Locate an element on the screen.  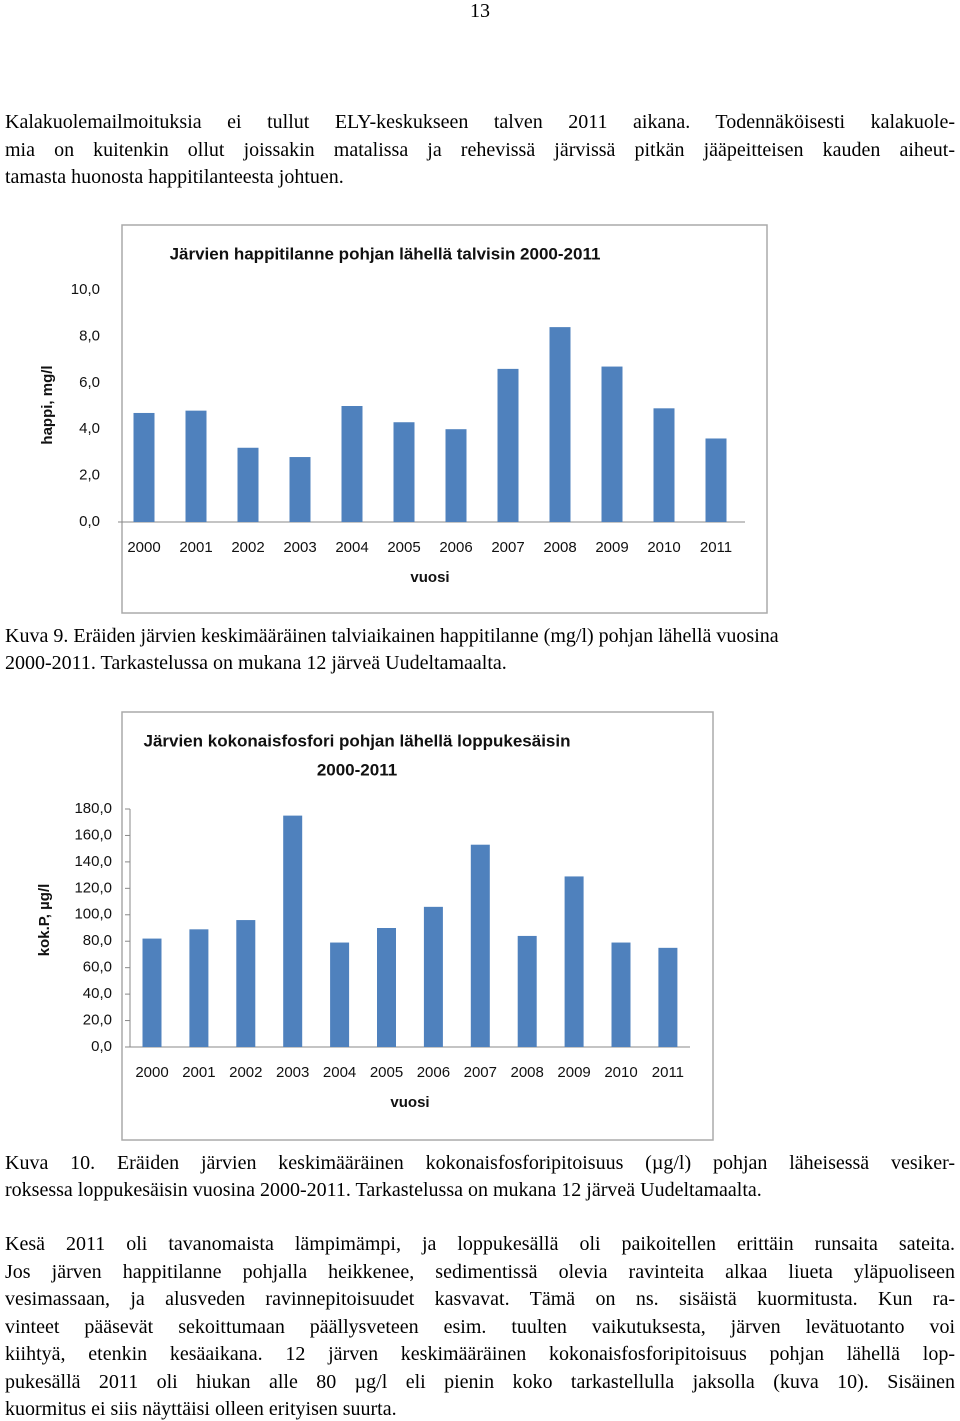
y-tick-label: 120,0 is located at coordinates (93, 887).